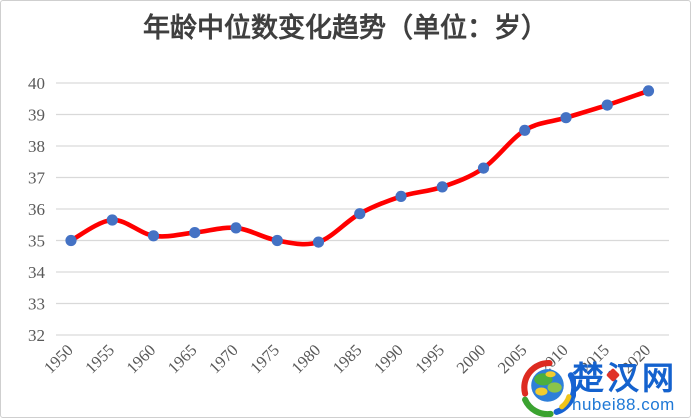  Describe the element at coordinates (429, 358) in the screenshot. I see `x-axis-tick-label: 1995` at that location.